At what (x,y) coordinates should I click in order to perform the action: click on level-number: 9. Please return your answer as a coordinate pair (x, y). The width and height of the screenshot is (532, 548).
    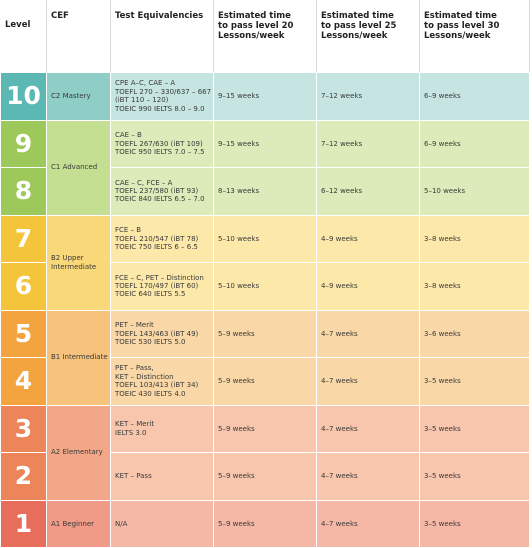
    Looking at the image, I should click on (23, 143).